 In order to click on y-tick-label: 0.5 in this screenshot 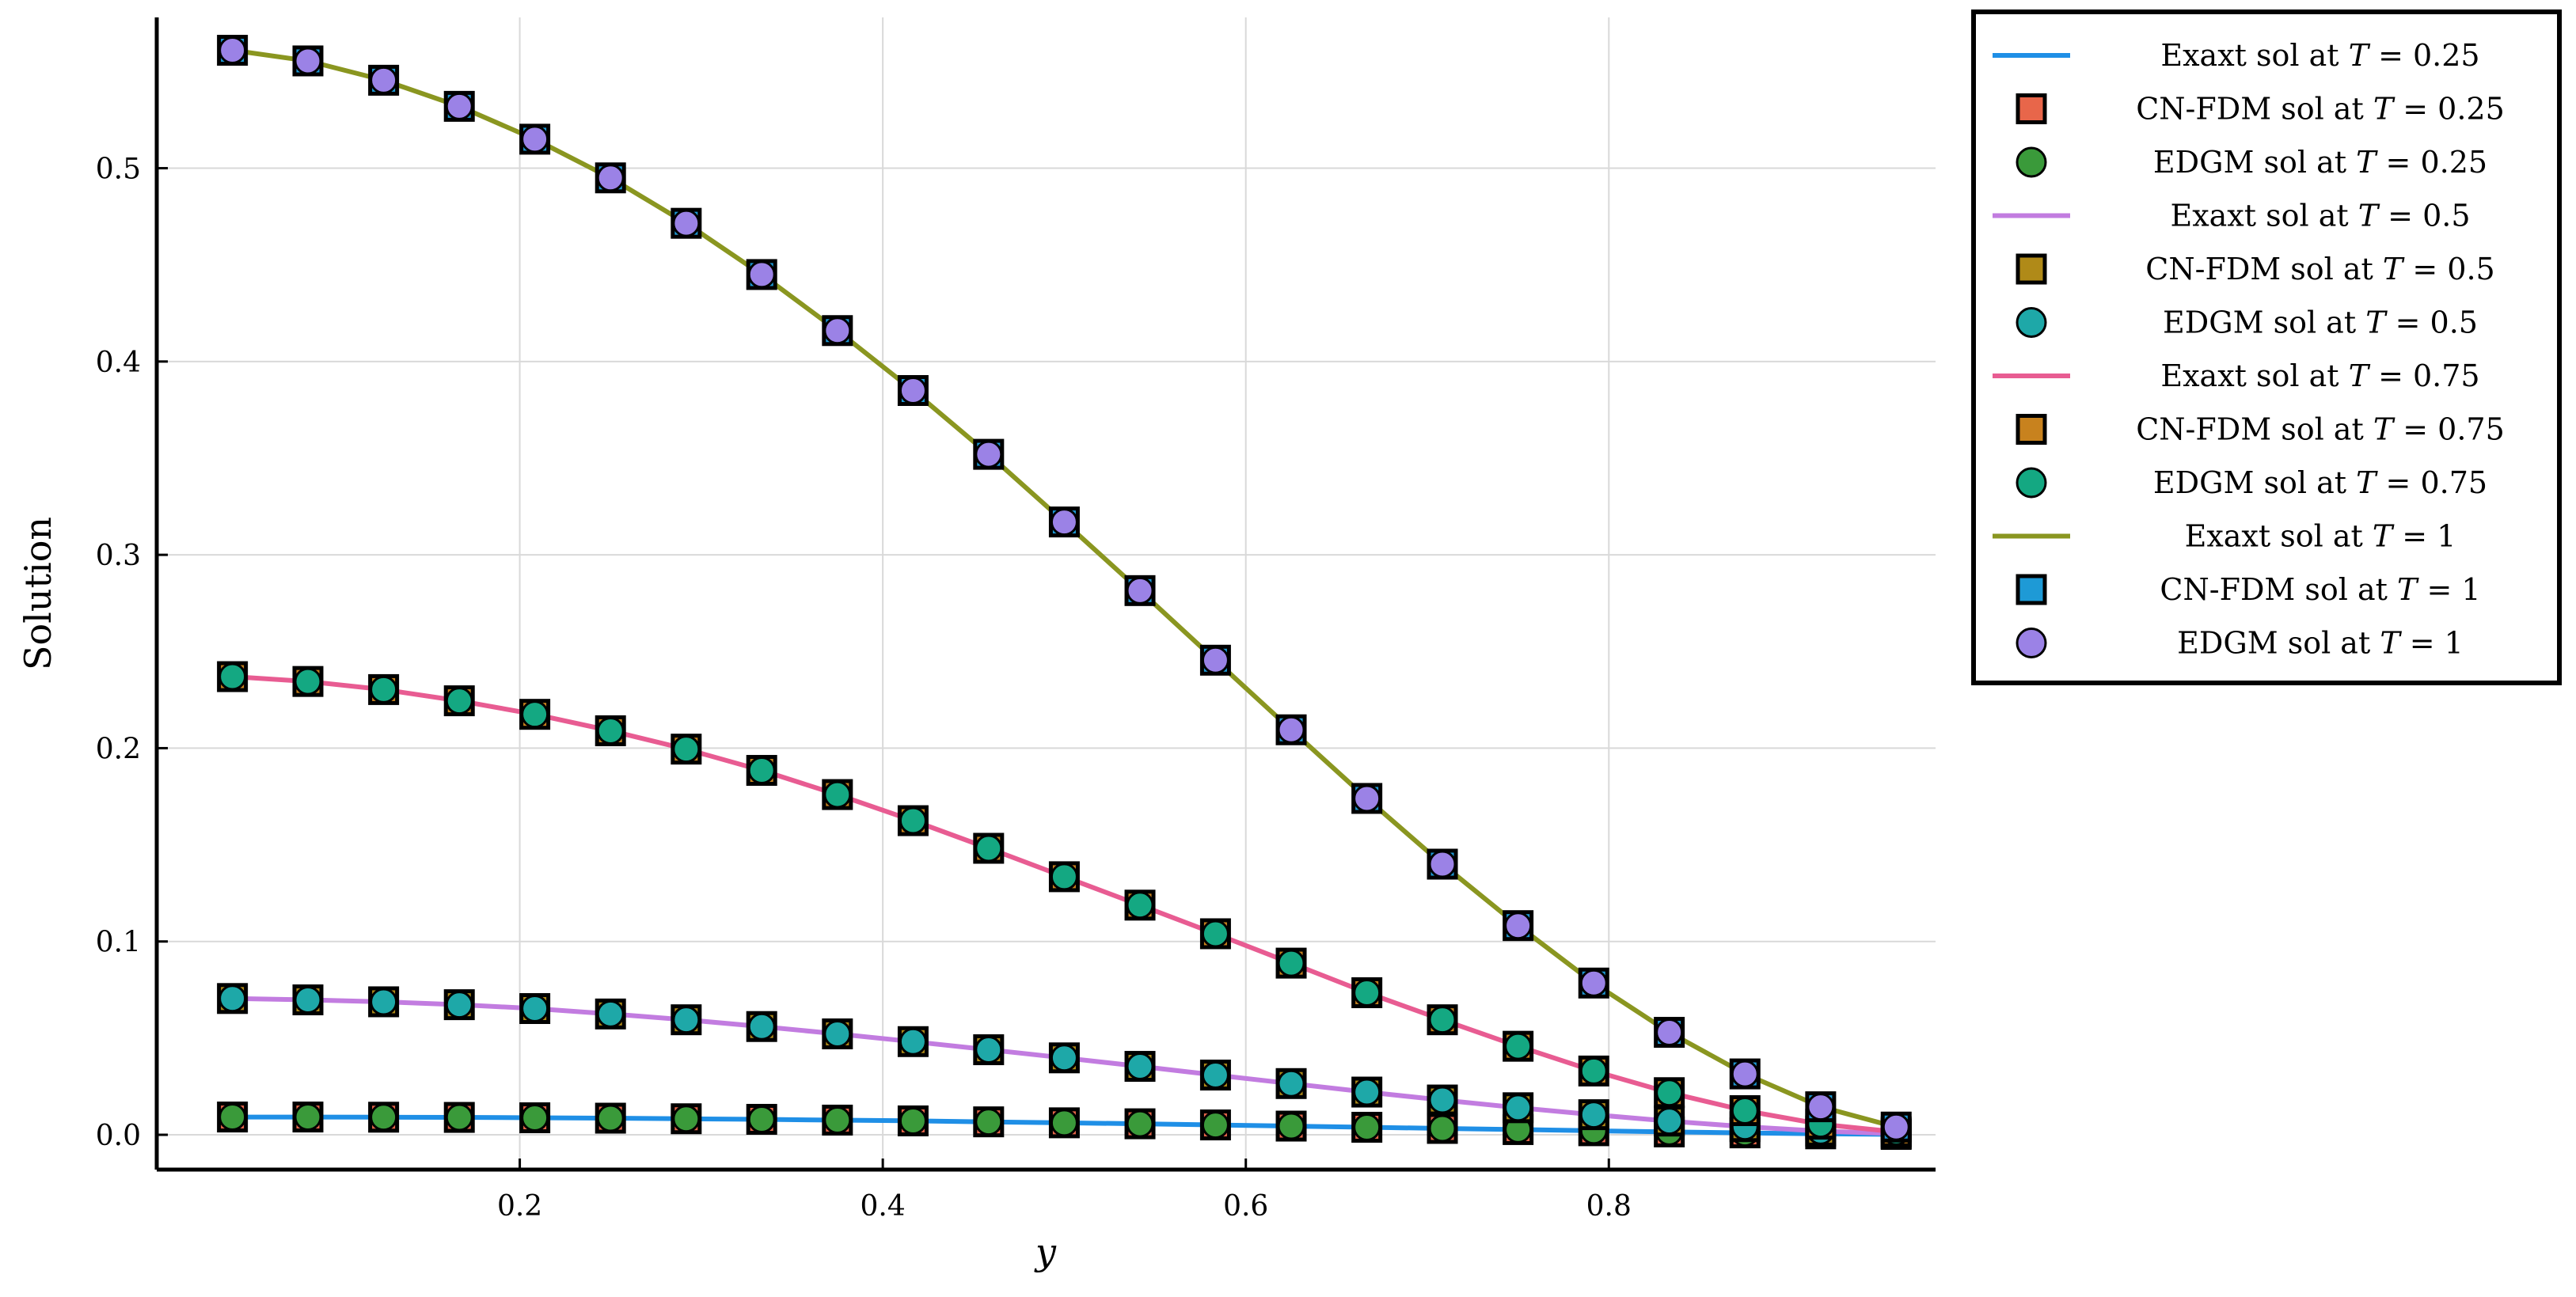, I will do `click(118, 170)`.